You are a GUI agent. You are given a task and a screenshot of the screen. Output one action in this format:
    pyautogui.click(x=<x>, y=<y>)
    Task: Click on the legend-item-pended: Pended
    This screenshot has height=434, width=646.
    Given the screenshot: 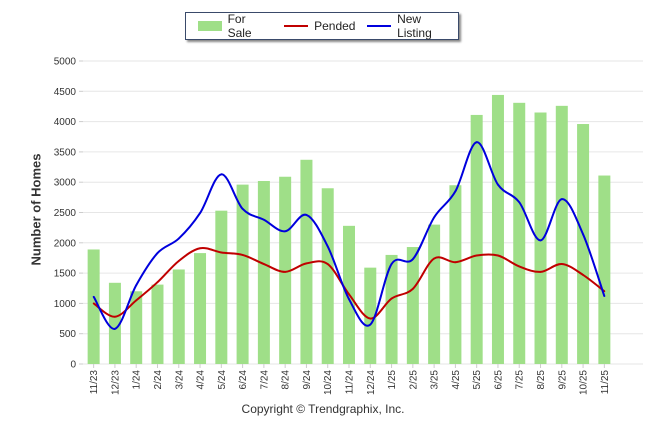 What is the action you would take?
    pyautogui.click(x=319, y=26)
    